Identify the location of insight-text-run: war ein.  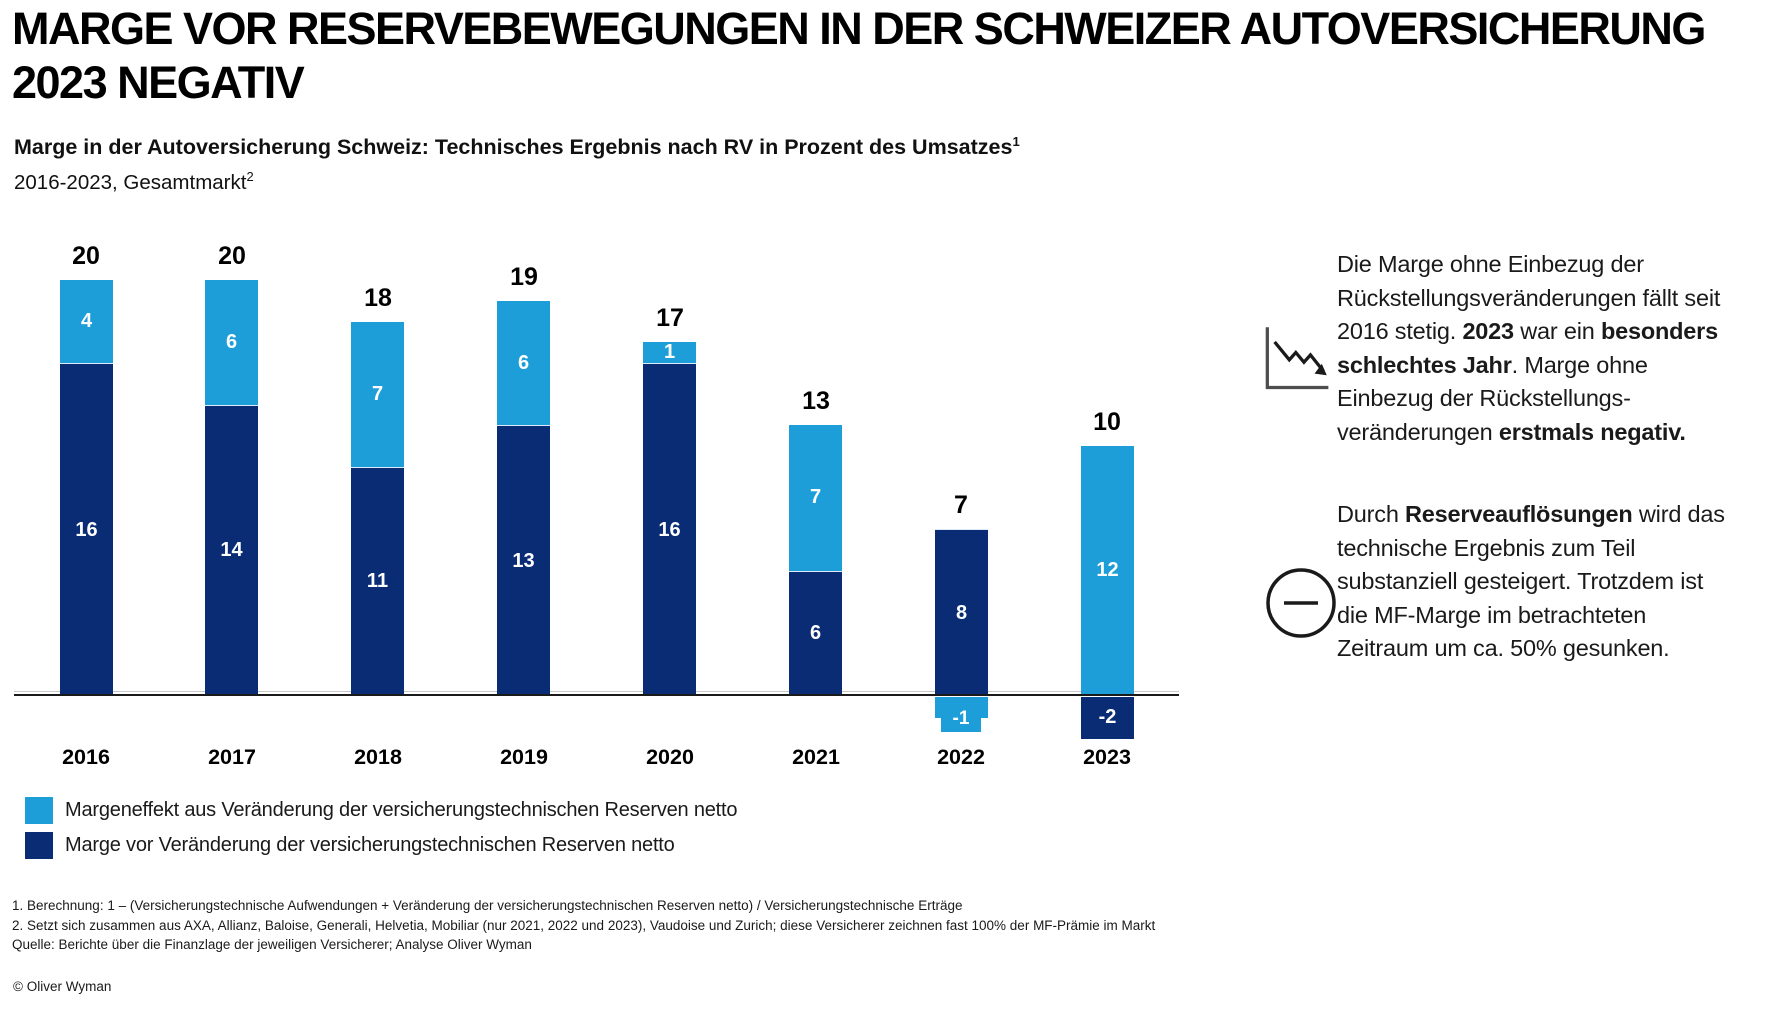
(1557, 331).